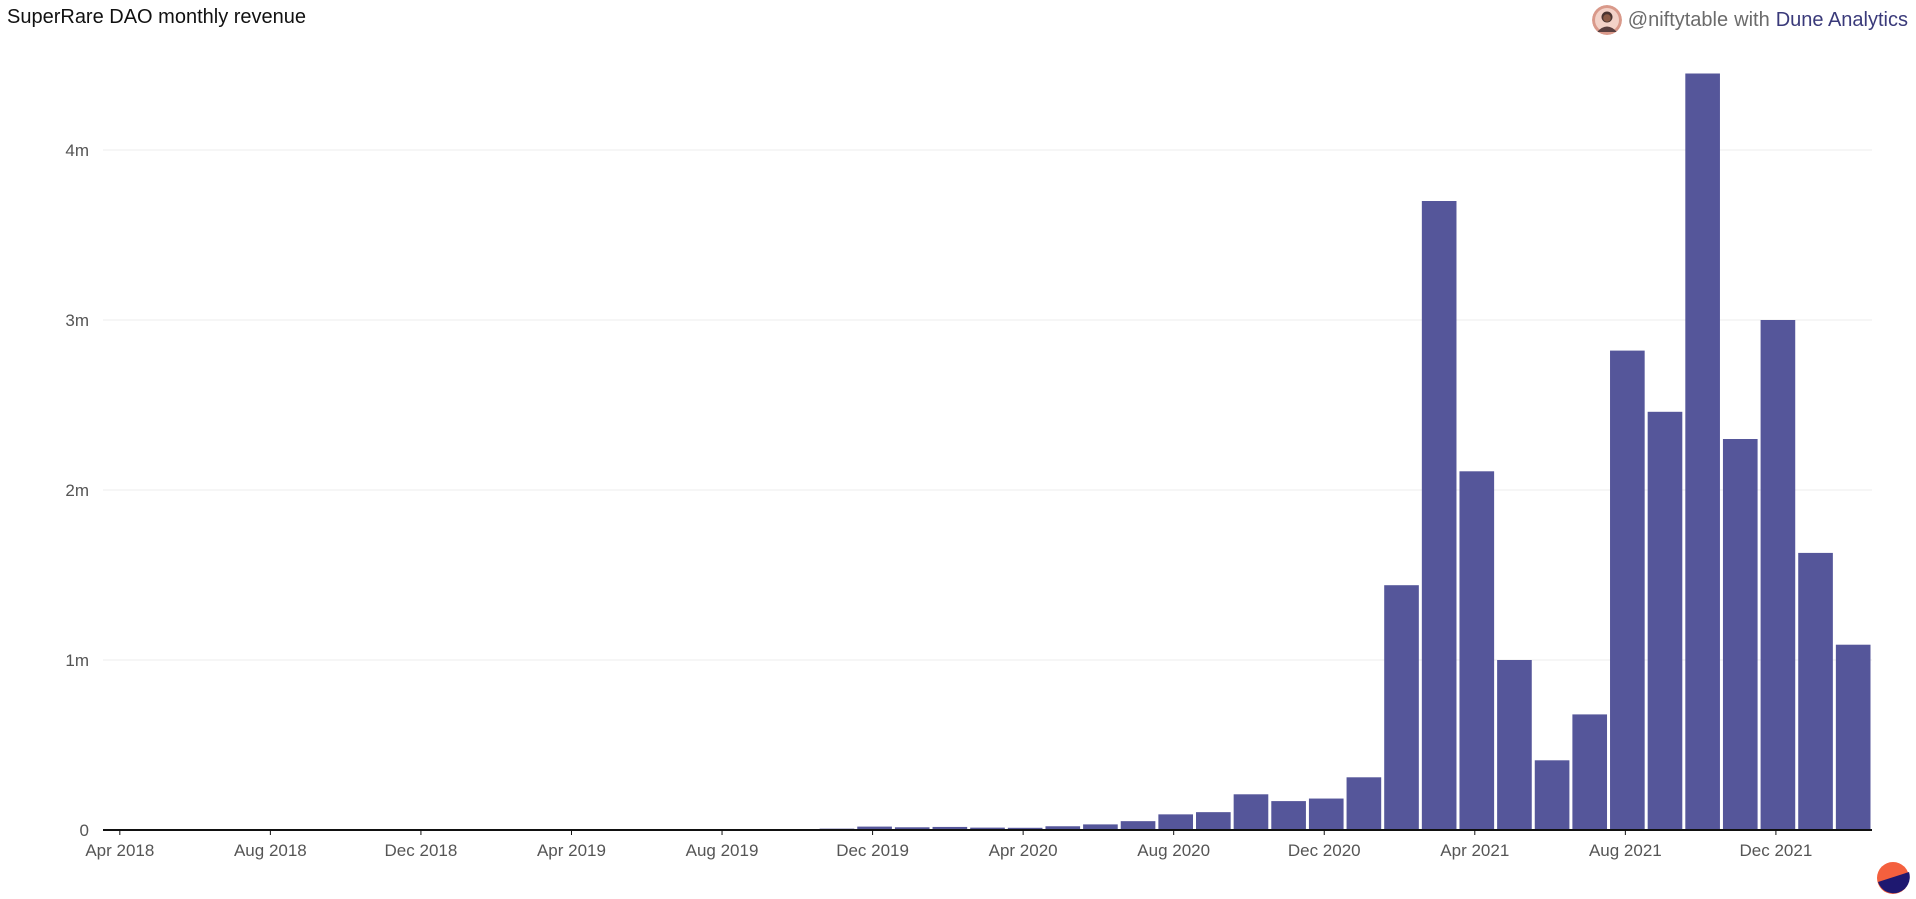 This screenshot has width=1916, height=899. What do you see at coordinates (77, 660) in the screenshot?
I see `y-tick-label: 1m` at bounding box center [77, 660].